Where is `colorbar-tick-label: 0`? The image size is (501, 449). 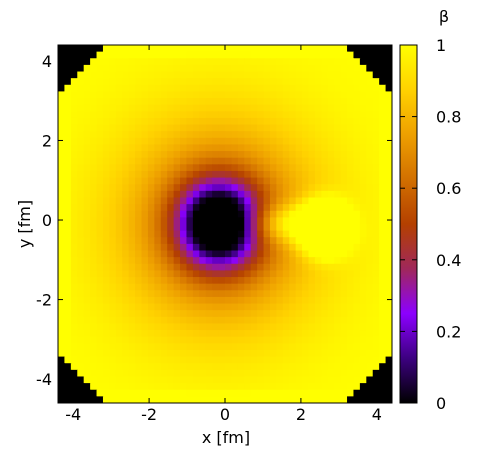
colorbar-tick-label: 0 is located at coordinates (441, 403).